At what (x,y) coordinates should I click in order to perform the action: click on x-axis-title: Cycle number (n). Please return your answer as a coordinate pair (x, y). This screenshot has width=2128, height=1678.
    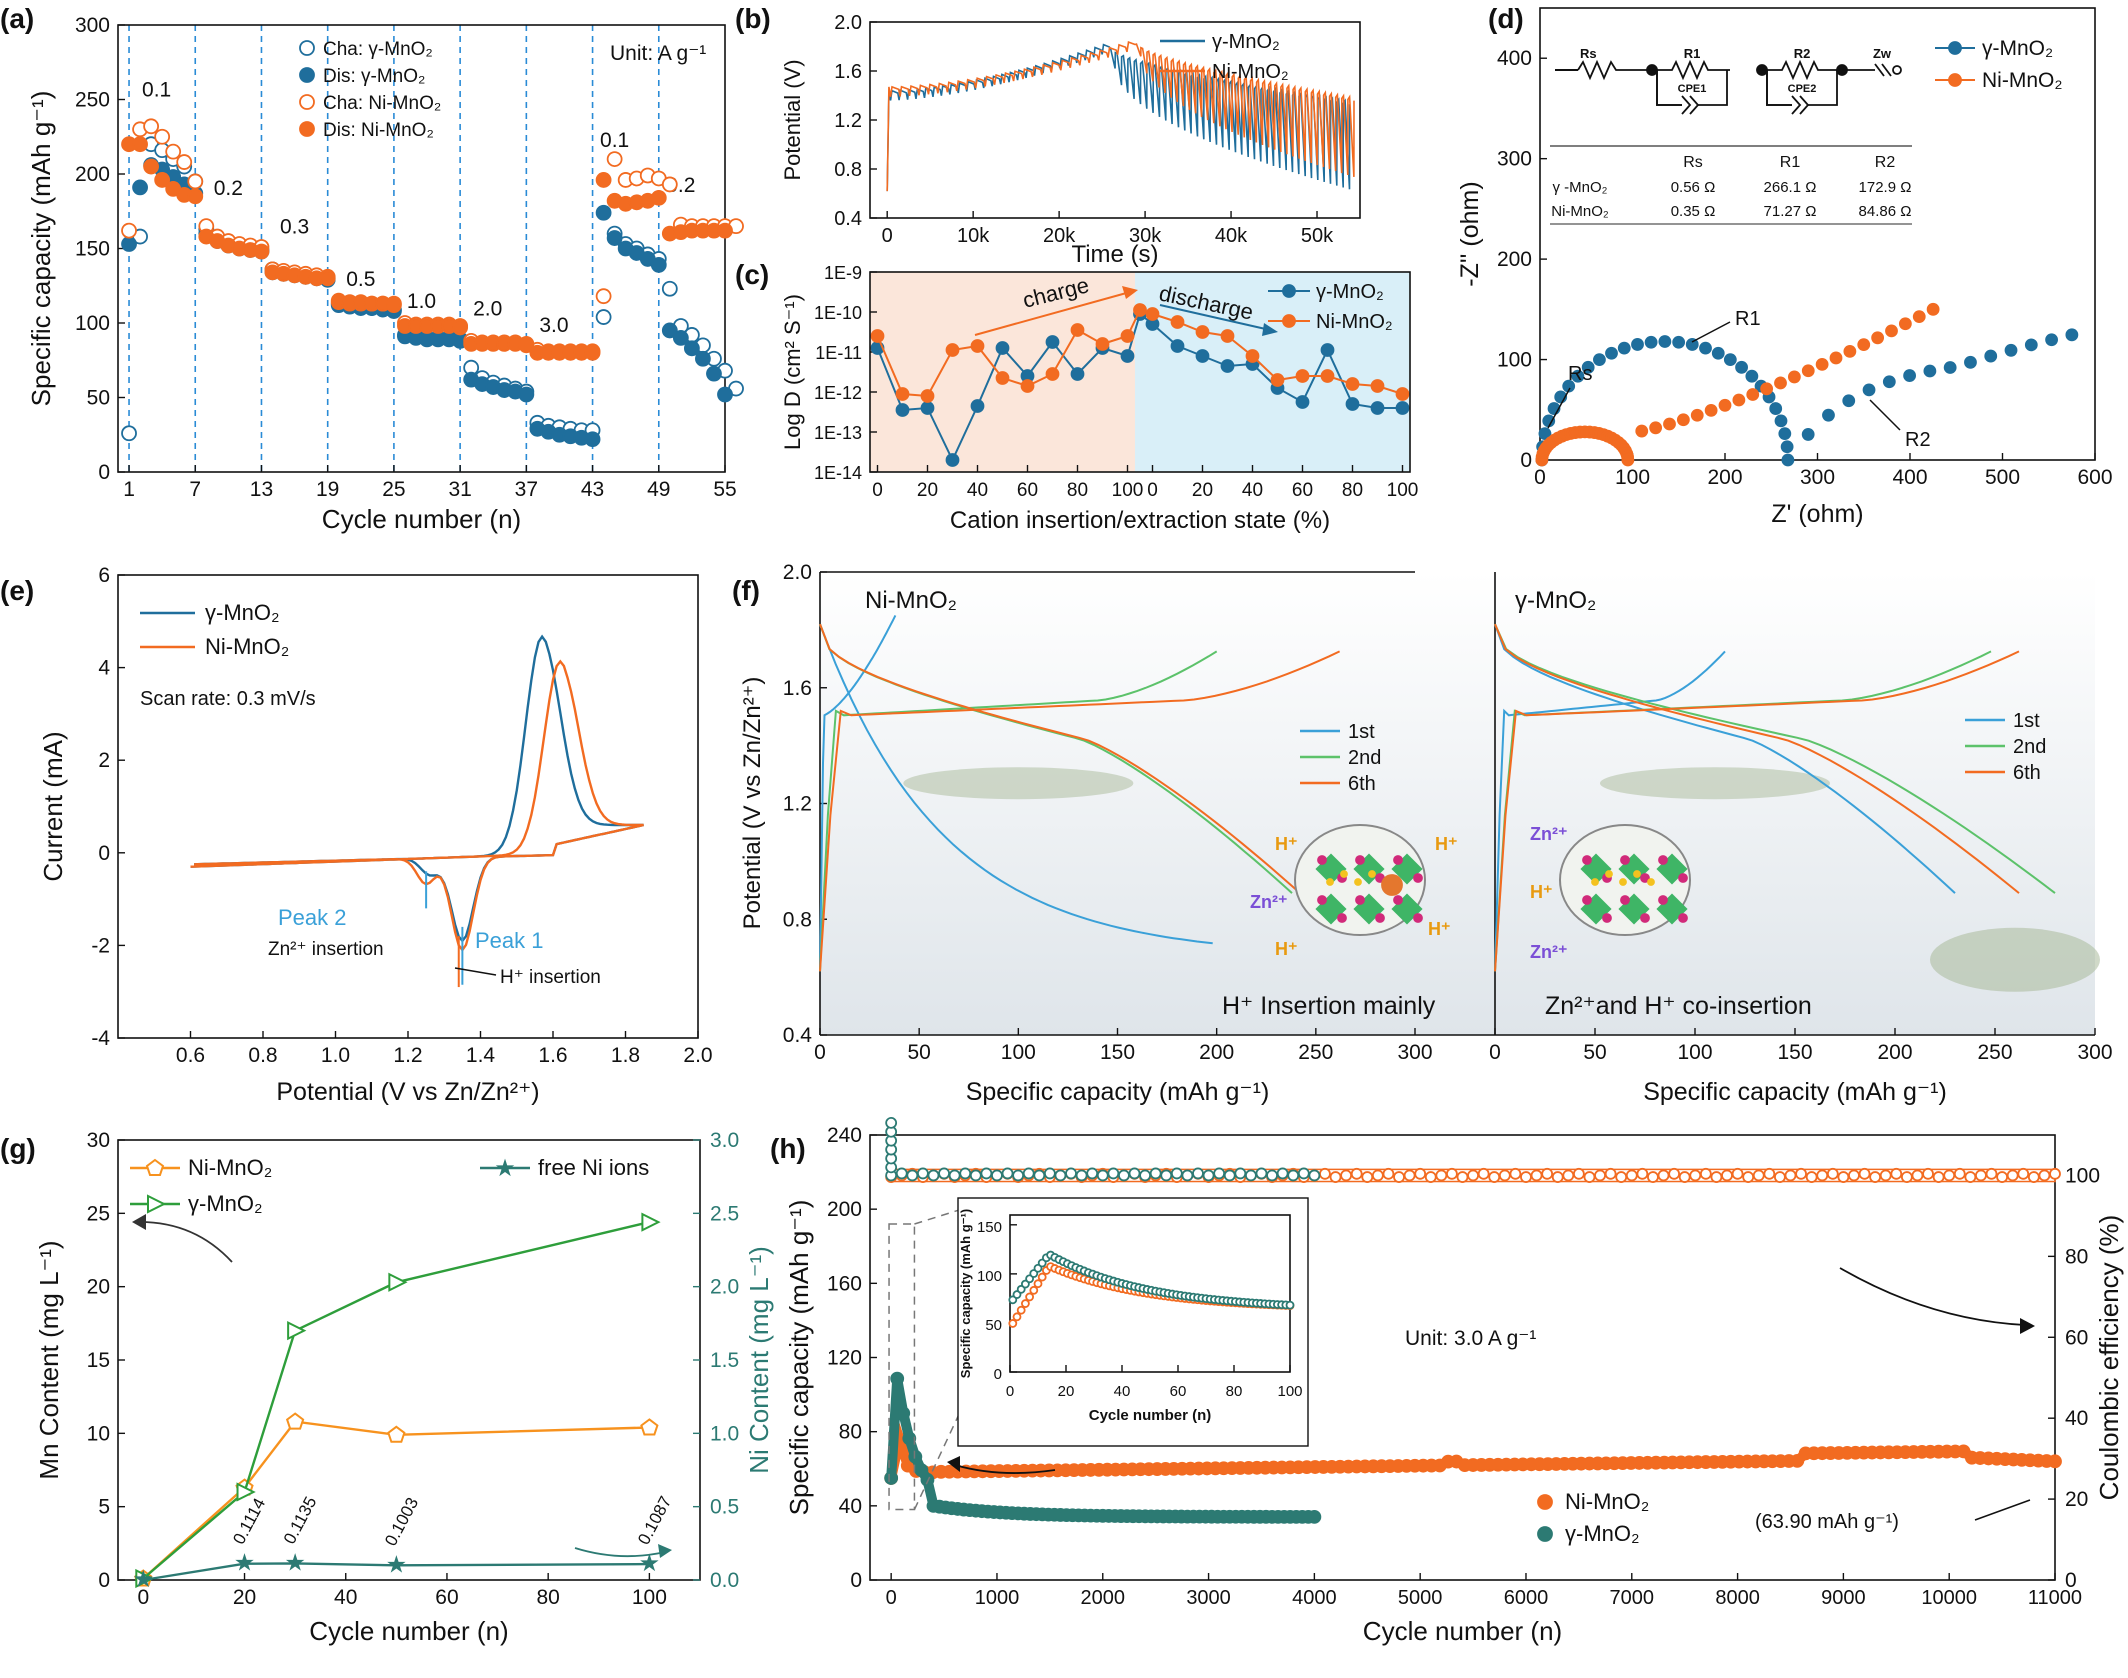
    Looking at the image, I should click on (421, 519).